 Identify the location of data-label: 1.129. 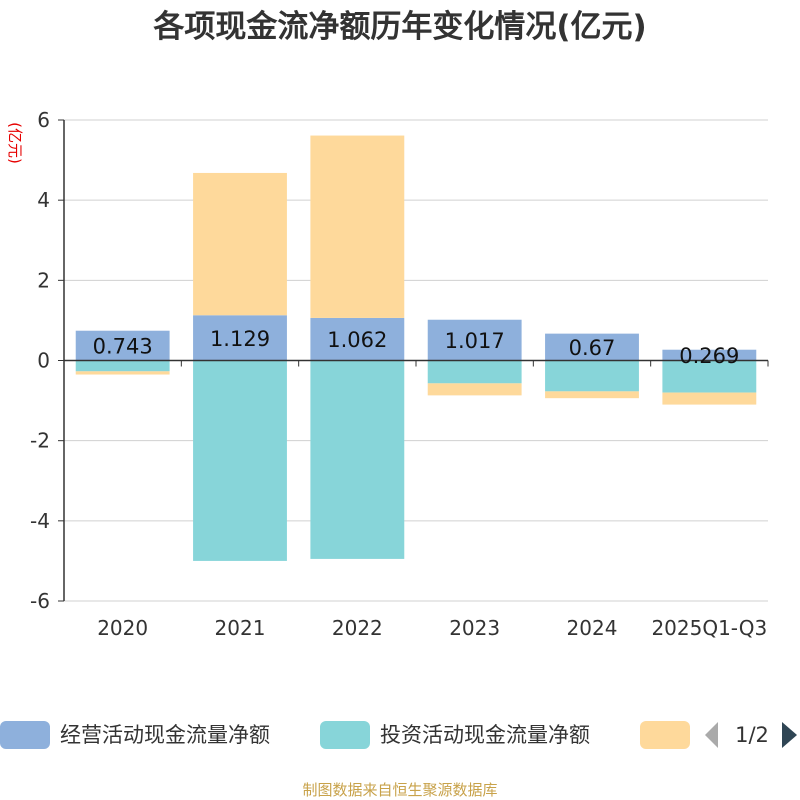
(240, 339).